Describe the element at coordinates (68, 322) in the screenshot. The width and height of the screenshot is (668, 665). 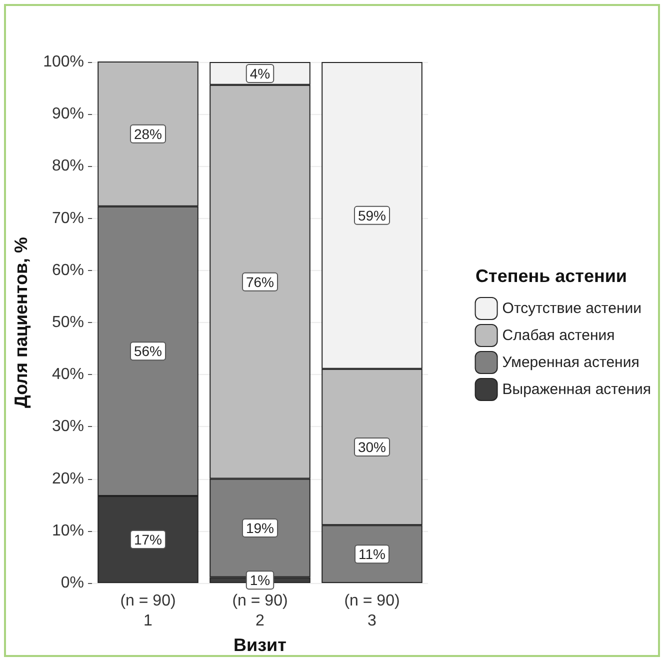
I see `y-tick-label: 50%` at that location.